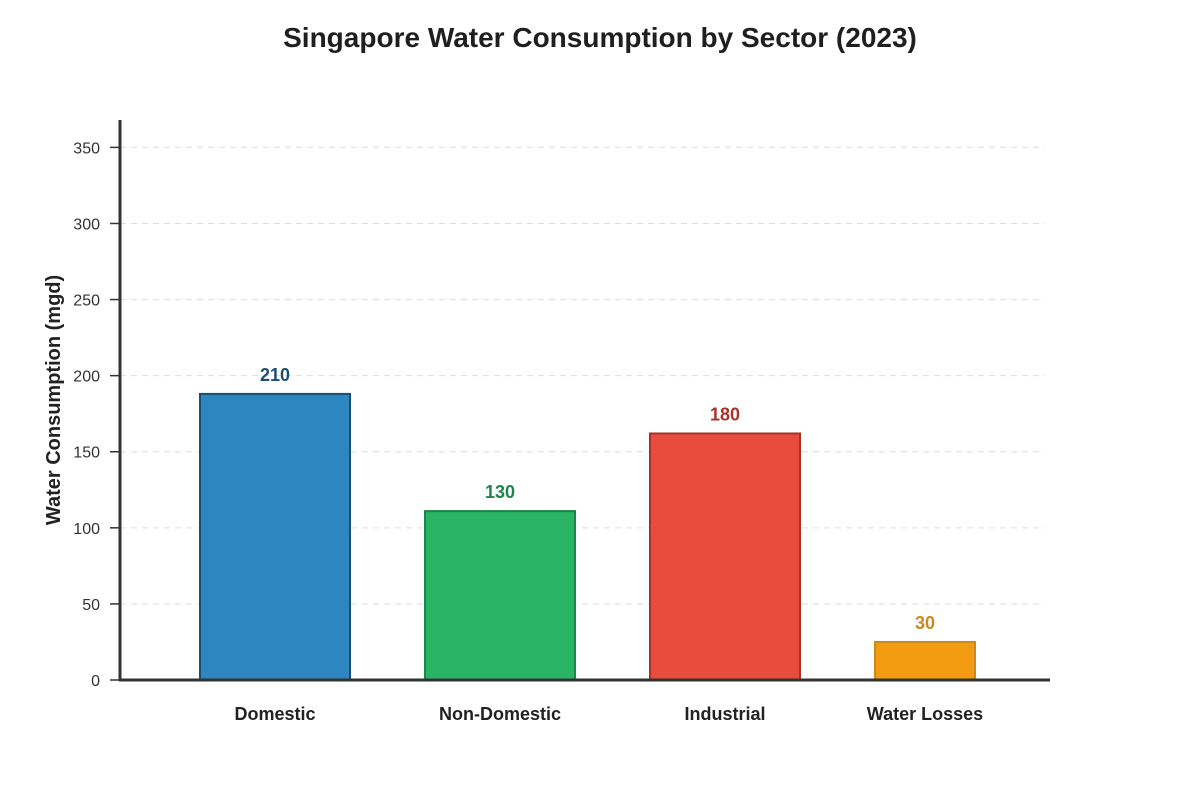 The width and height of the screenshot is (1200, 800). Describe the element at coordinates (500, 595) in the screenshot. I see `bar-non-domestic` at that location.